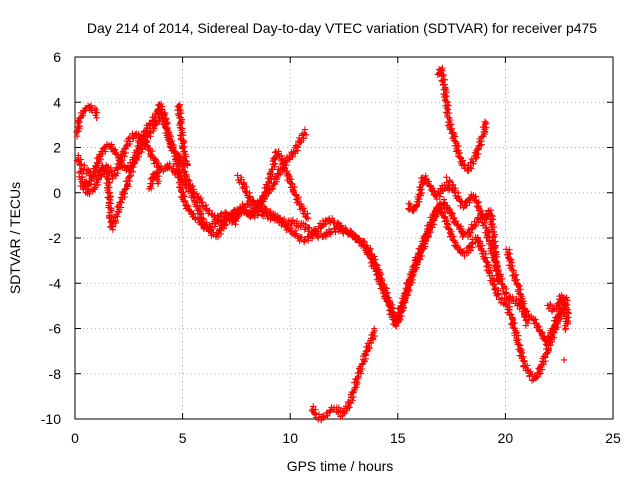  Describe the element at coordinates (57, 102) in the screenshot. I see `y-tick-label: 4` at that location.